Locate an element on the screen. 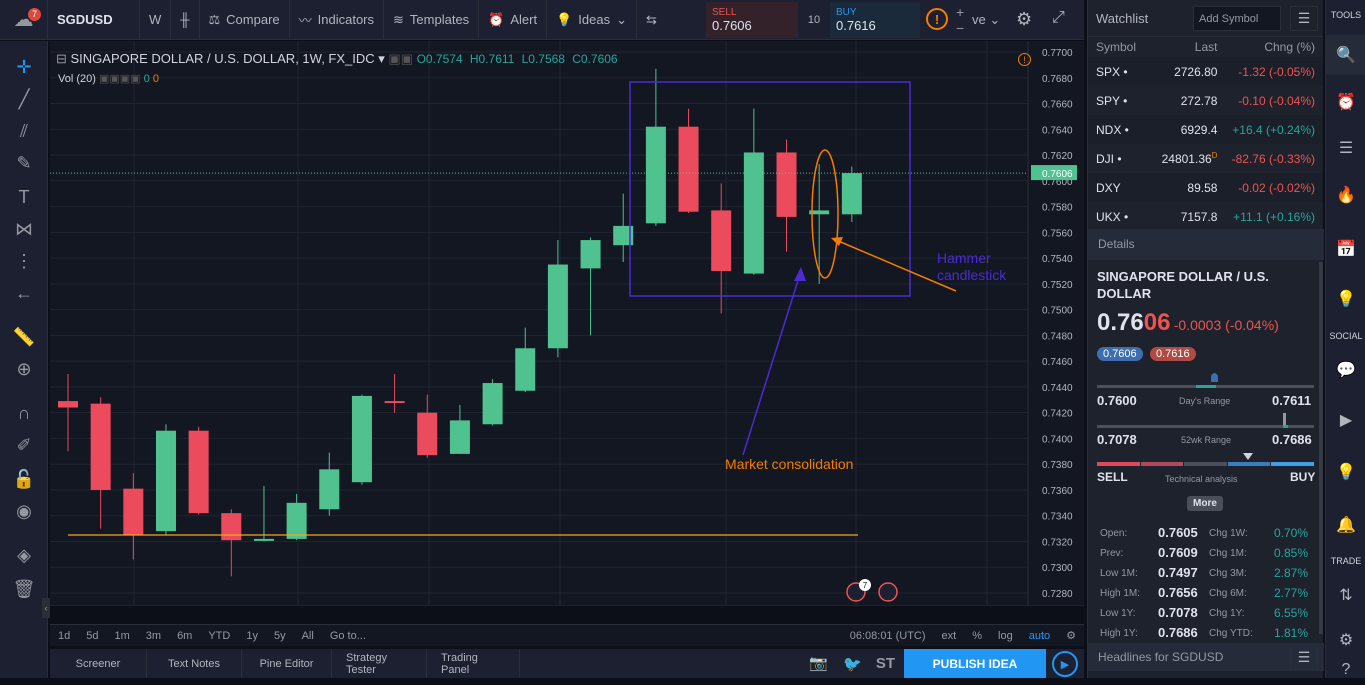 The height and width of the screenshot is (685, 1365). notifications-bell-icon: 🔔 is located at coordinates (1346, 525).